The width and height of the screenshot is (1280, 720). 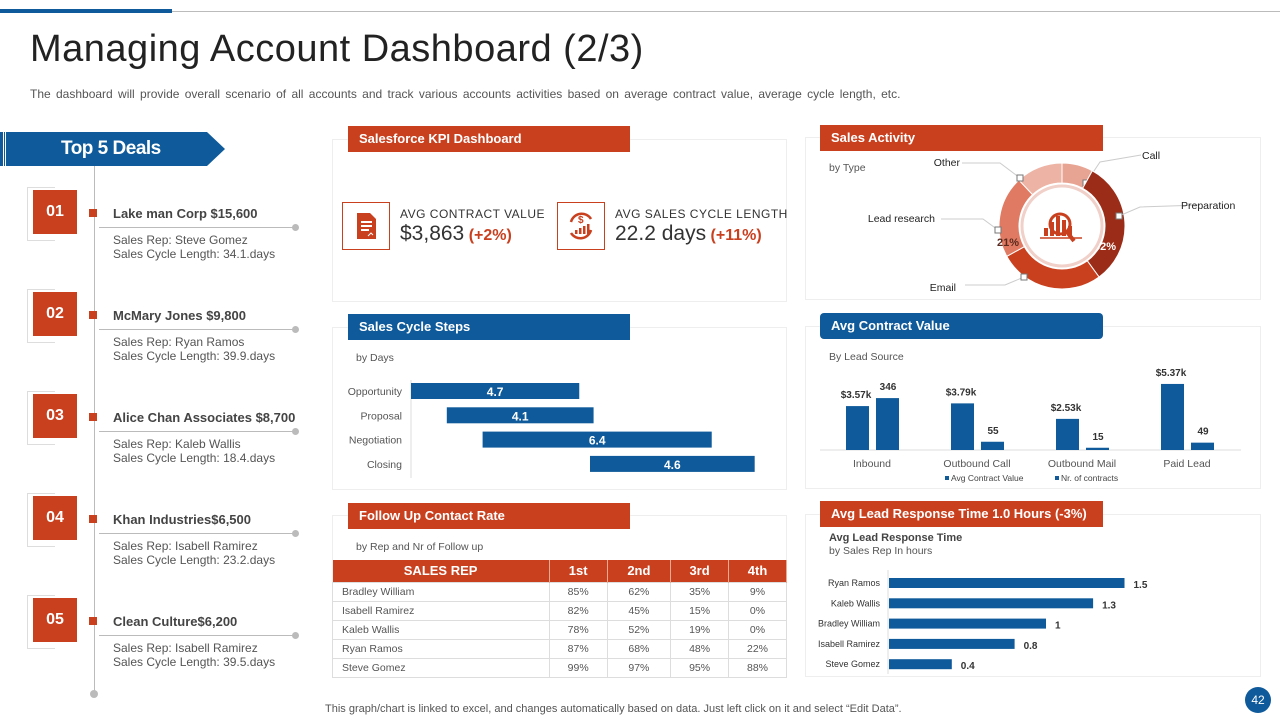 I want to click on data-label: 1, so click(x=1058, y=626).